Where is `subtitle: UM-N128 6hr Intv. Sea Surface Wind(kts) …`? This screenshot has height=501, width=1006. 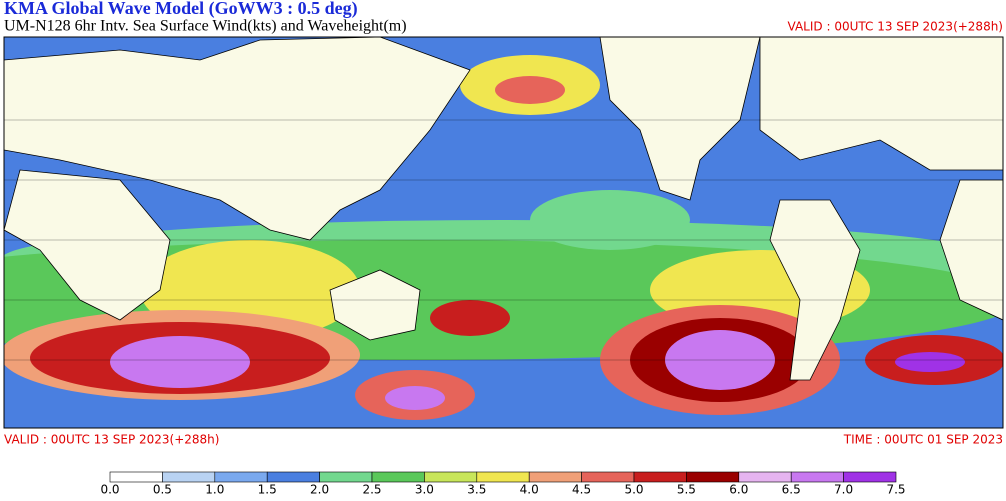
subtitle: UM-N128 6hr Intv. Sea Surface Wind(kts) … is located at coordinates (205, 26).